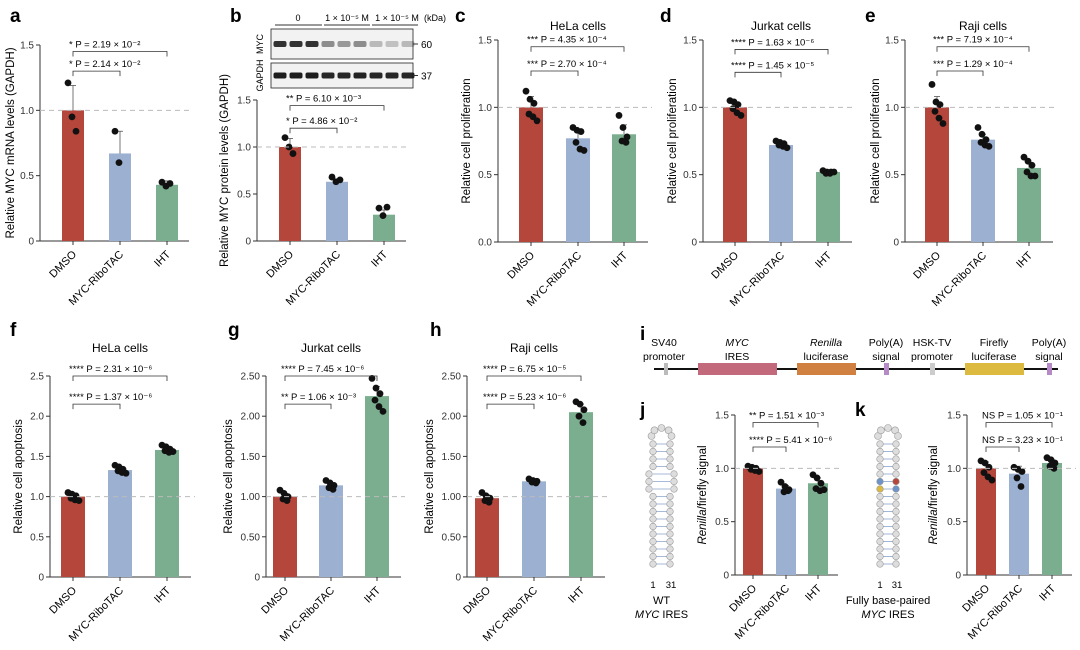  Describe the element at coordinates (460, 16) in the screenshot. I see `panel-letter-c: c` at that location.